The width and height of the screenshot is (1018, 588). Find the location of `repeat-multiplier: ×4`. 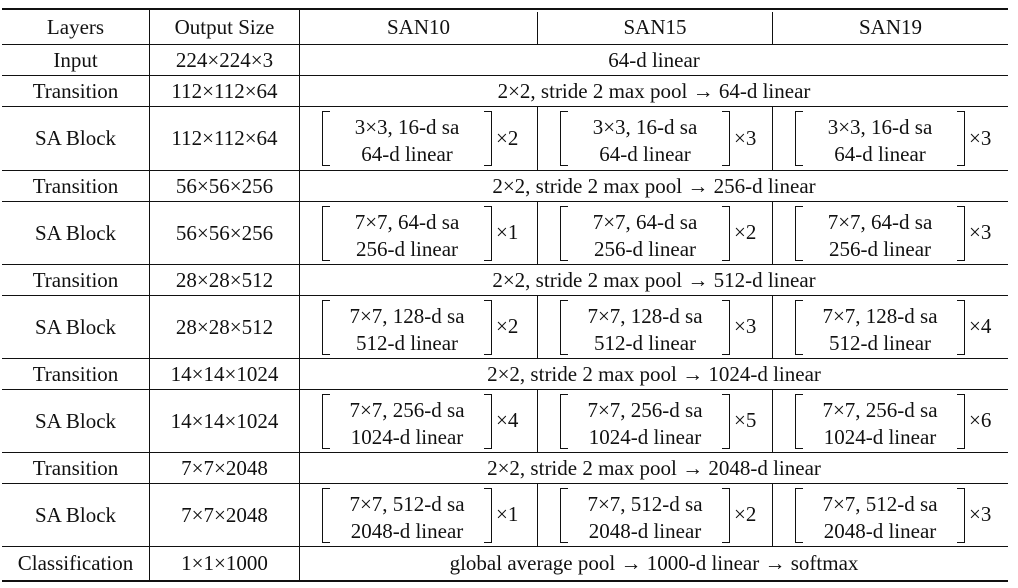

repeat-multiplier: ×4 is located at coordinates (980, 326).